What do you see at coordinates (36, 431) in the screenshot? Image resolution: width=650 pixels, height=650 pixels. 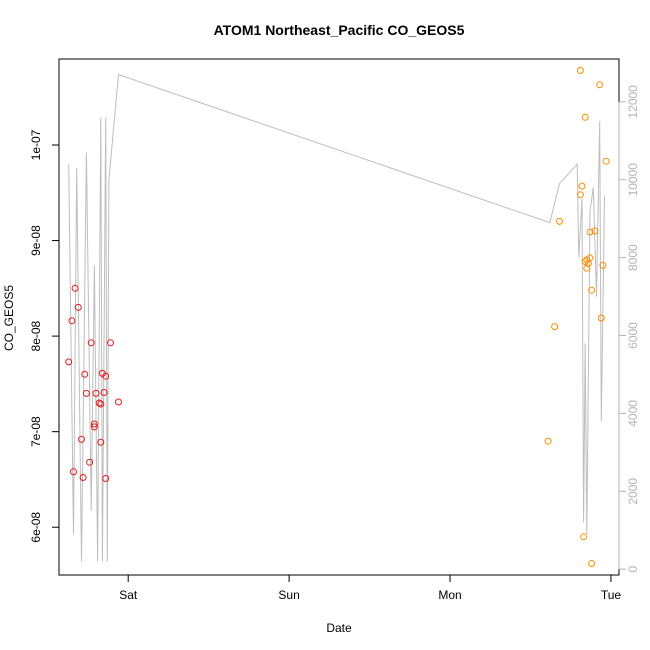 I see `y-tick-label-left: 7e-08` at bounding box center [36, 431].